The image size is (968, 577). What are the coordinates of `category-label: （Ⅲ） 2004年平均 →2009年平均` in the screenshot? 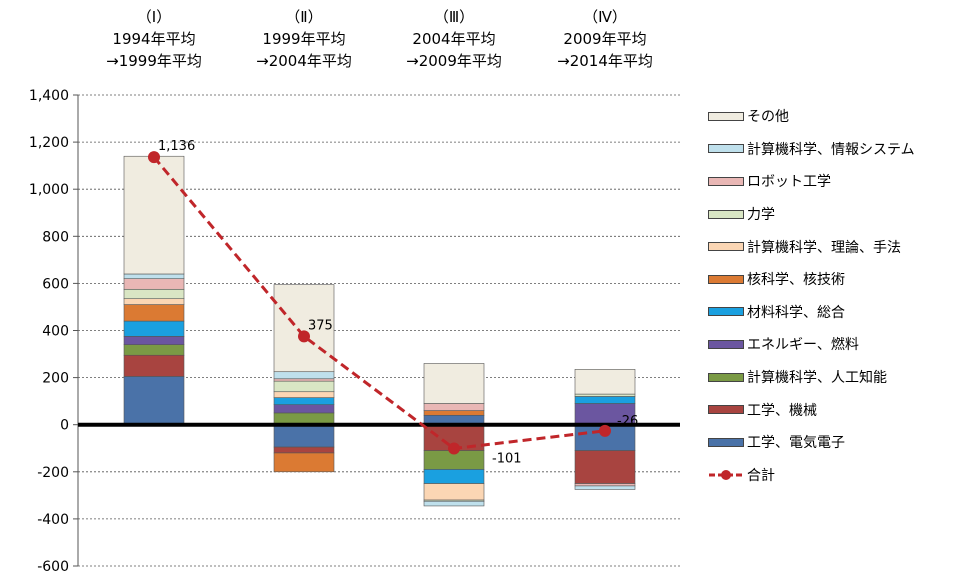 It's located at (454, 39).